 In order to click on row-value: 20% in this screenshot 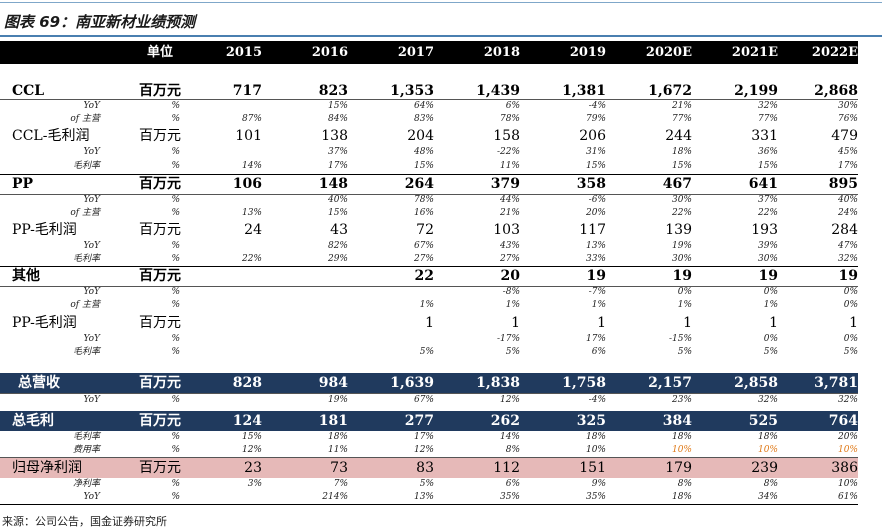, I will do `click(595, 213)`.